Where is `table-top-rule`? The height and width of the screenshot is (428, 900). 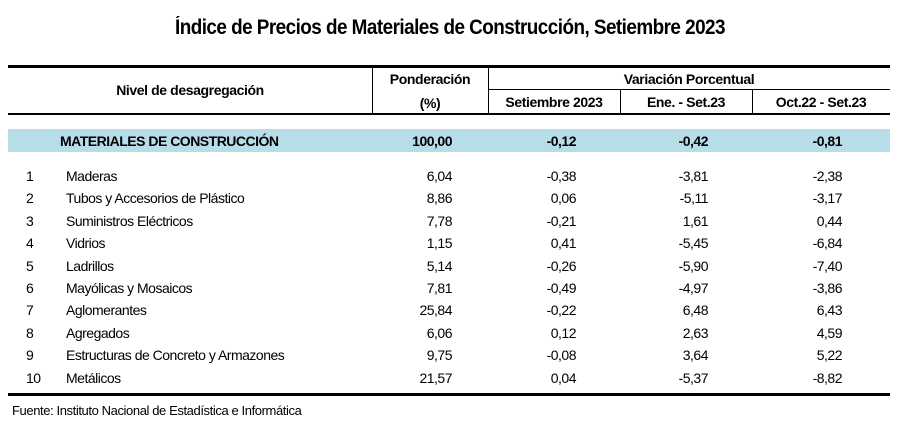
table-top-rule is located at coordinates (449, 66).